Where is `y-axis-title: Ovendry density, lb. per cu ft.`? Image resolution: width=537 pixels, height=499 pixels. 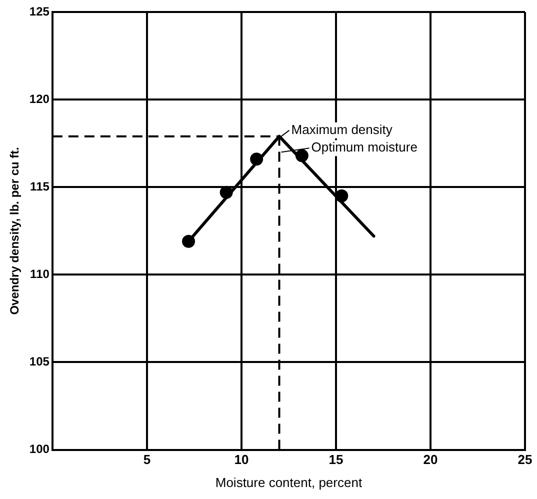 y-axis-title: Ovendry density, lb. per cu ft. is located at coordinates (15, 230).